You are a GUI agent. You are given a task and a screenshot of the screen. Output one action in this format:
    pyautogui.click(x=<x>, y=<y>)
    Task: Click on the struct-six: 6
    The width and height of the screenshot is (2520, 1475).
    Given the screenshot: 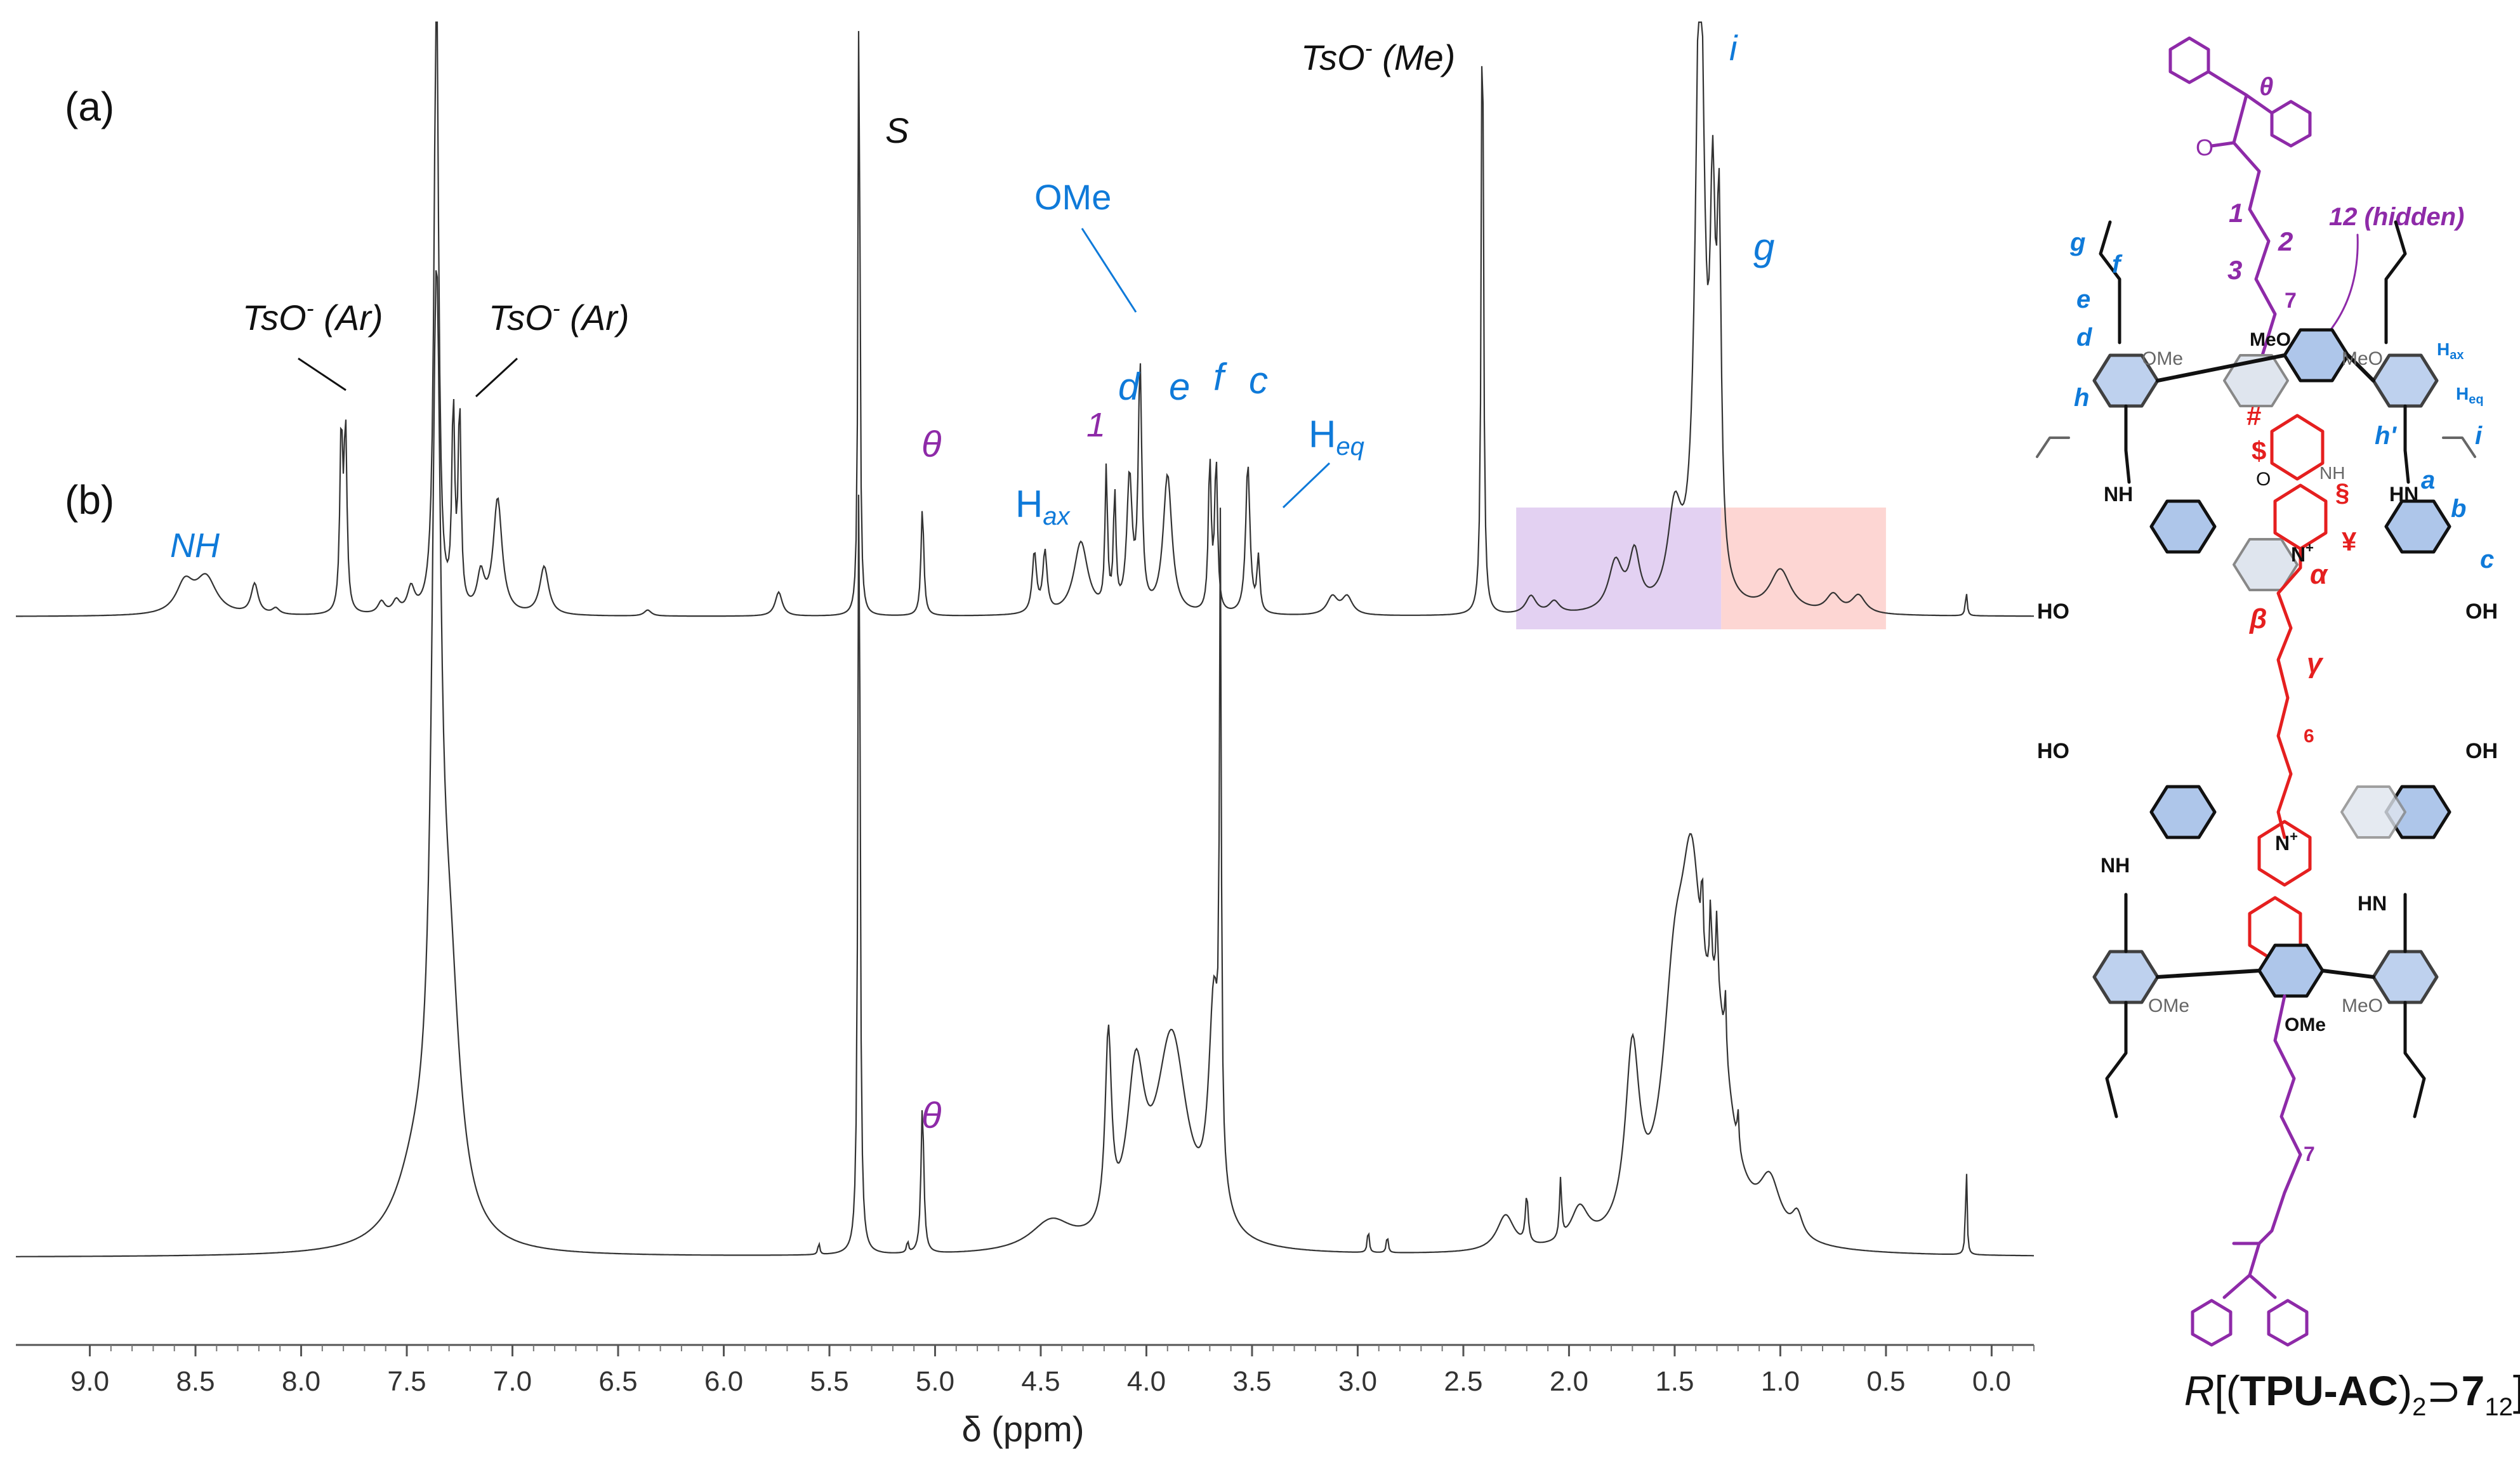 What is the action you would take?
    pyautogui.click(x=2309, y=736)
    